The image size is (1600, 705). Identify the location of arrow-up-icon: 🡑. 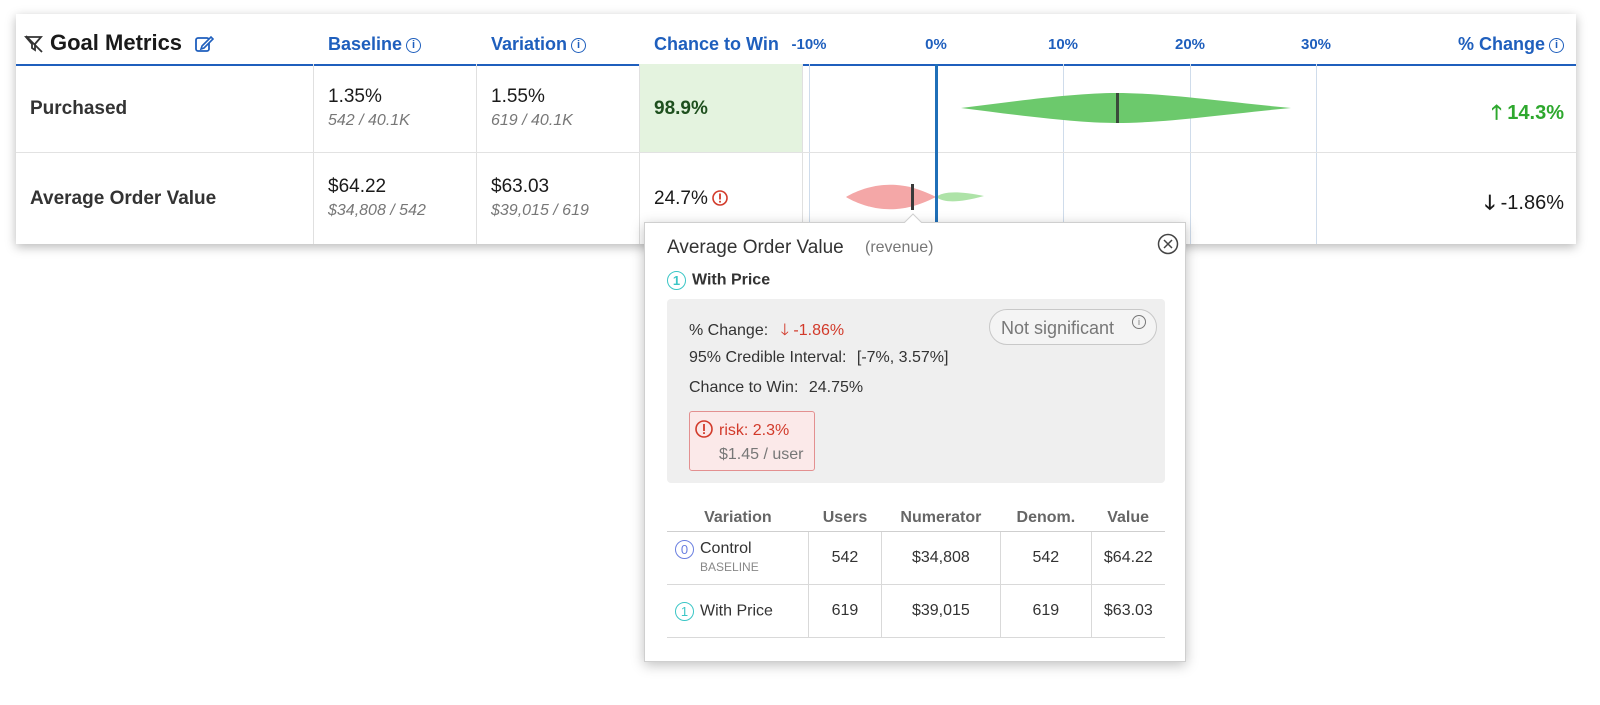
(1496, 113).